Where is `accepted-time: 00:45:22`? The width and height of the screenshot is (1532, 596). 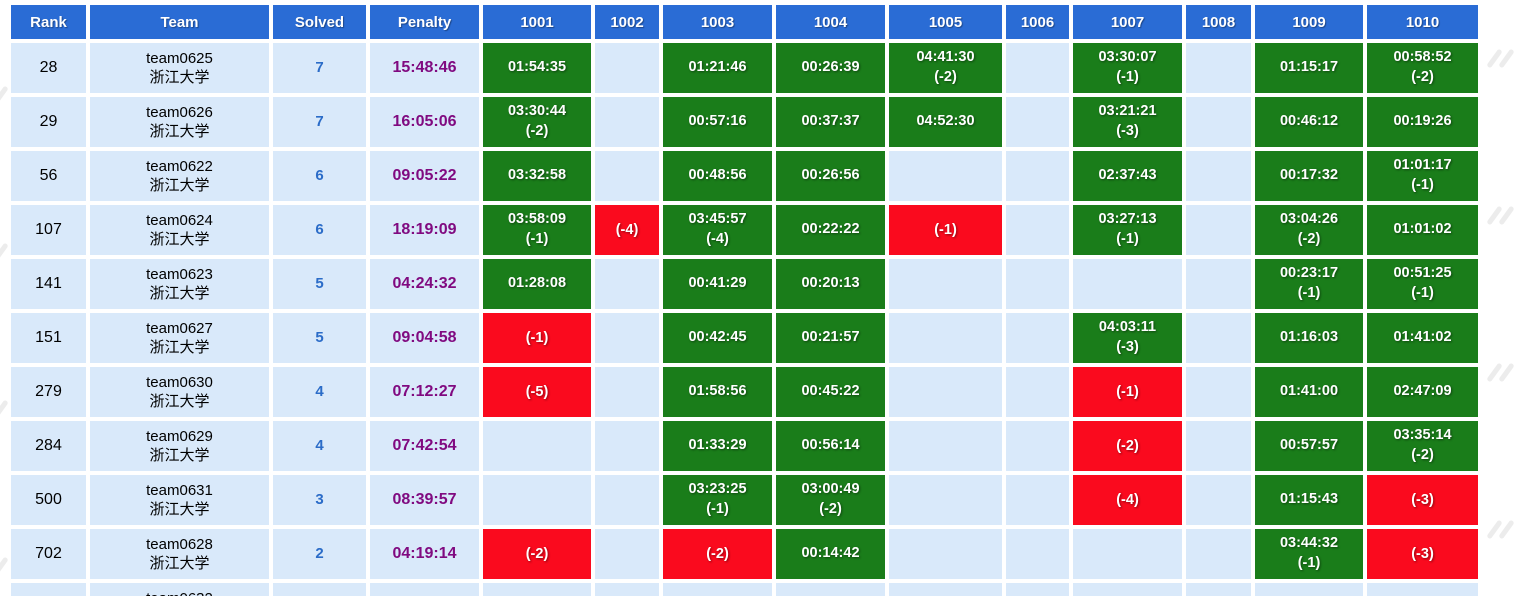
accepted-time: 00:45:22 is located at coordinates (830, 391).